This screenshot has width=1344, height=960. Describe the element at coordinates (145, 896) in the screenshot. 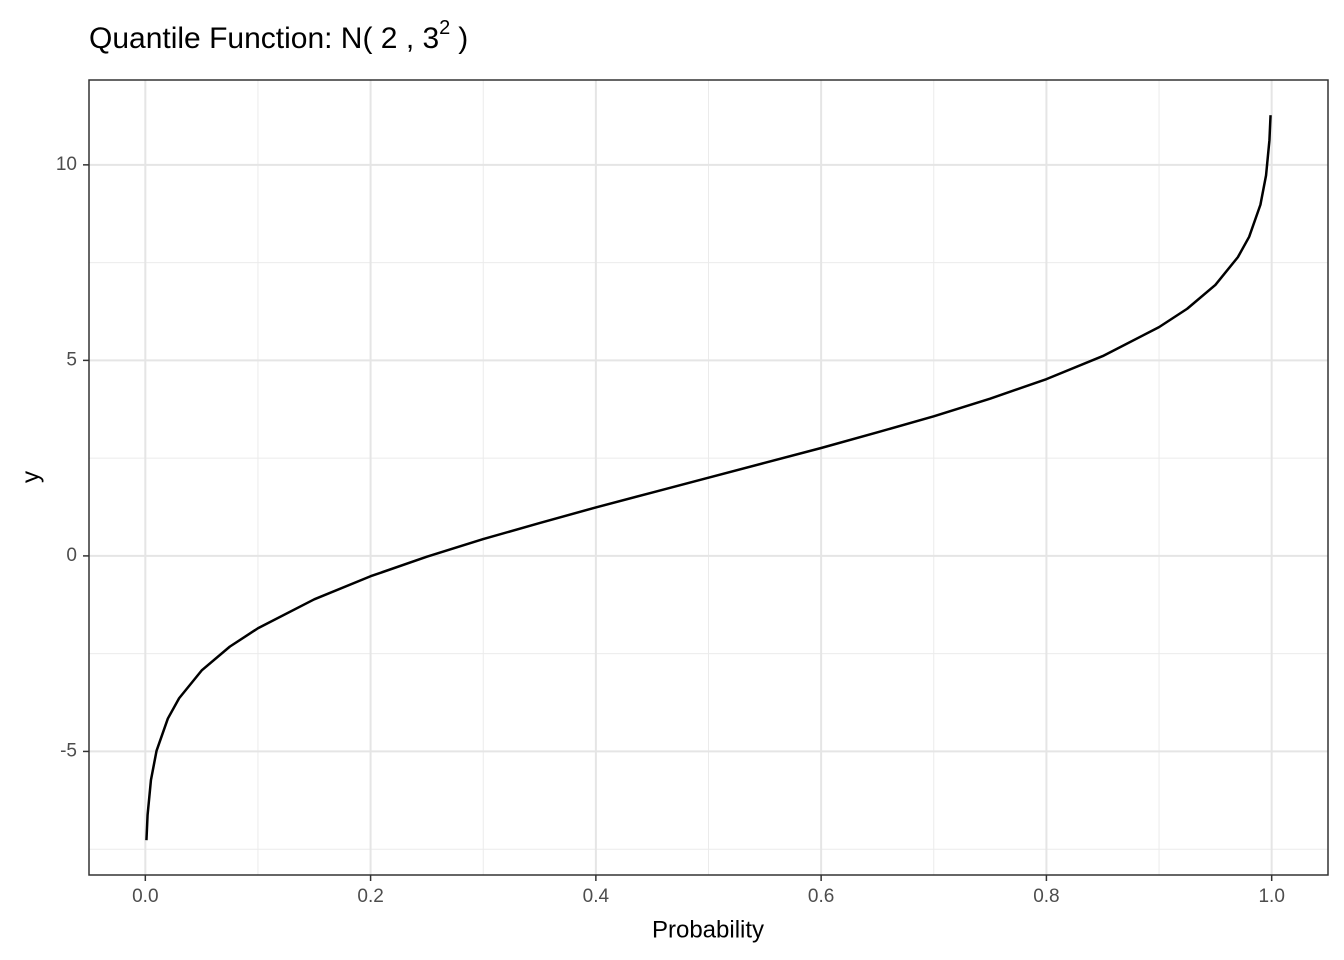

I see `x-tick-label: 0.0` at that location.